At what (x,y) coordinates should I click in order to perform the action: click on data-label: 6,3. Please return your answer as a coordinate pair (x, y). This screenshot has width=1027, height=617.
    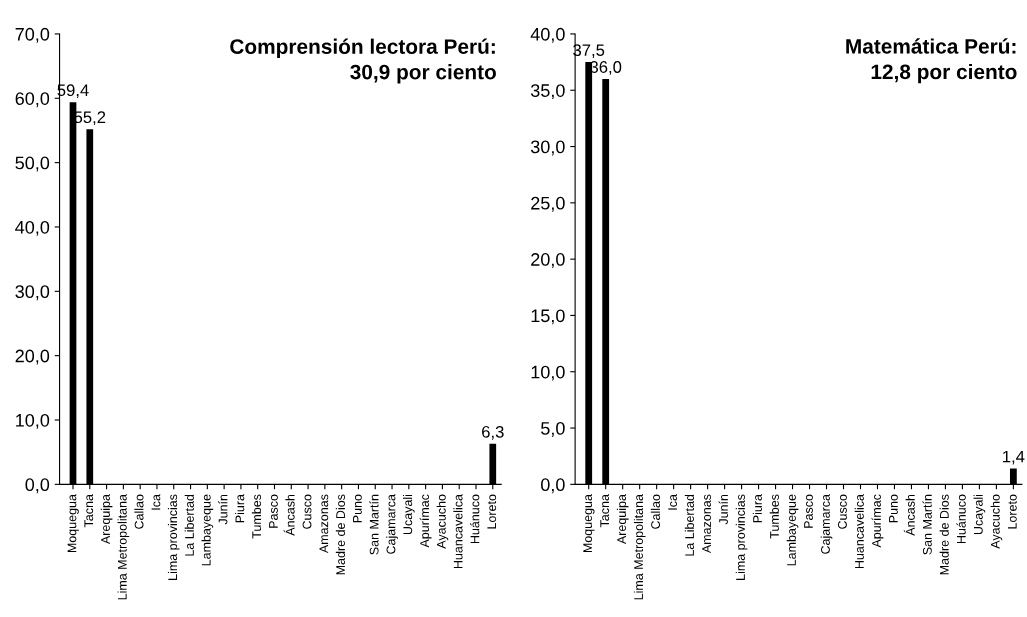
    Looking at the image, I should click on (493, 432).